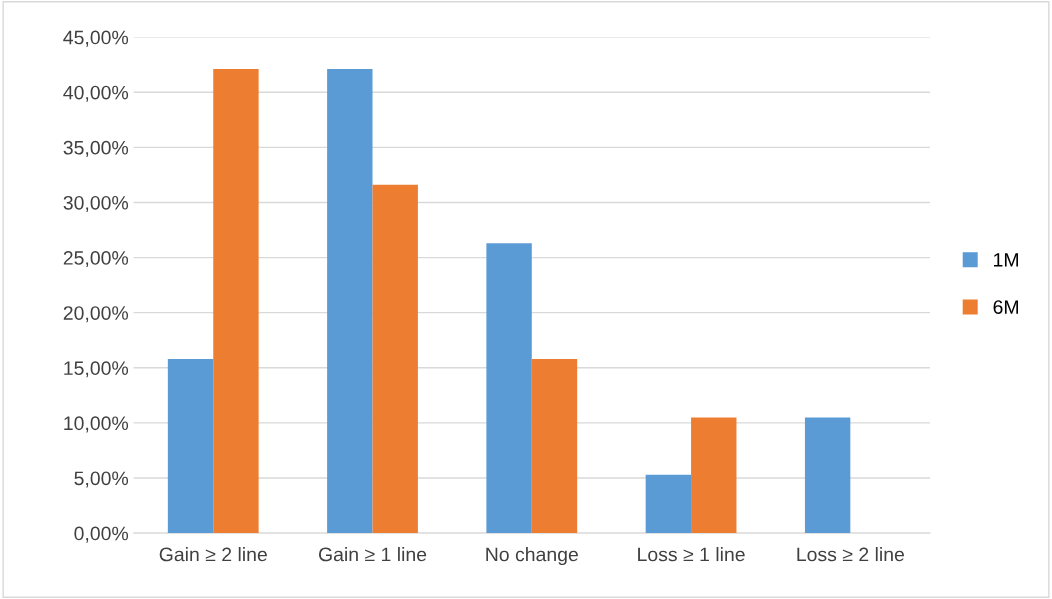 The width and height of the screenshot is (1052, 599). I want to click on y-tick-label: 15,00%, so click(96, 369).